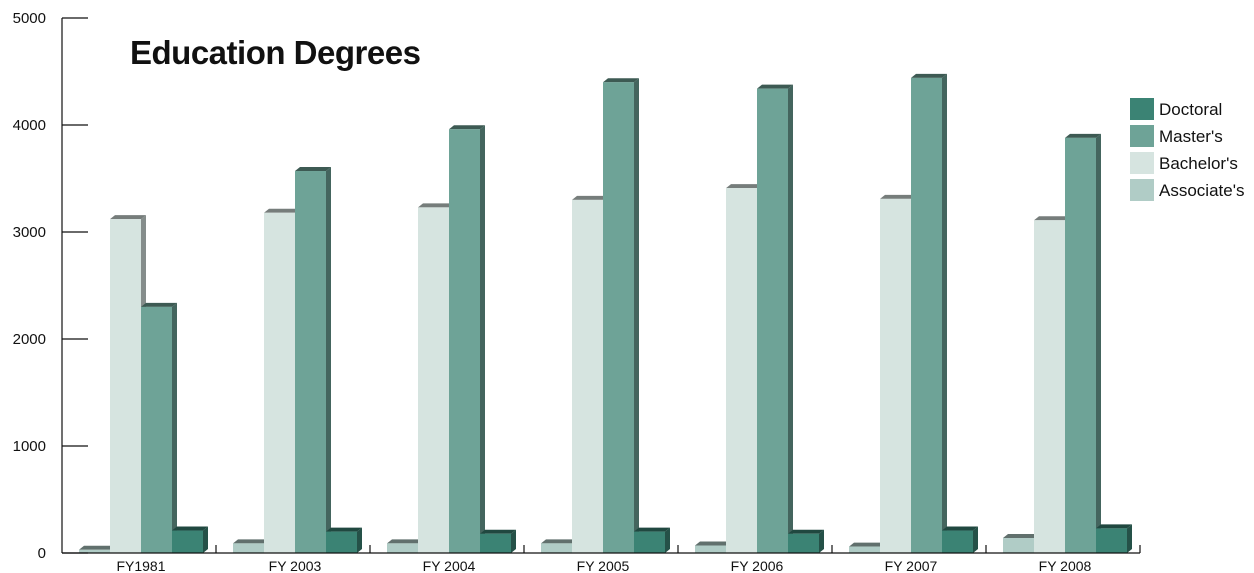  I want to click on legend-swatch-master-s, so click(1142, 136).